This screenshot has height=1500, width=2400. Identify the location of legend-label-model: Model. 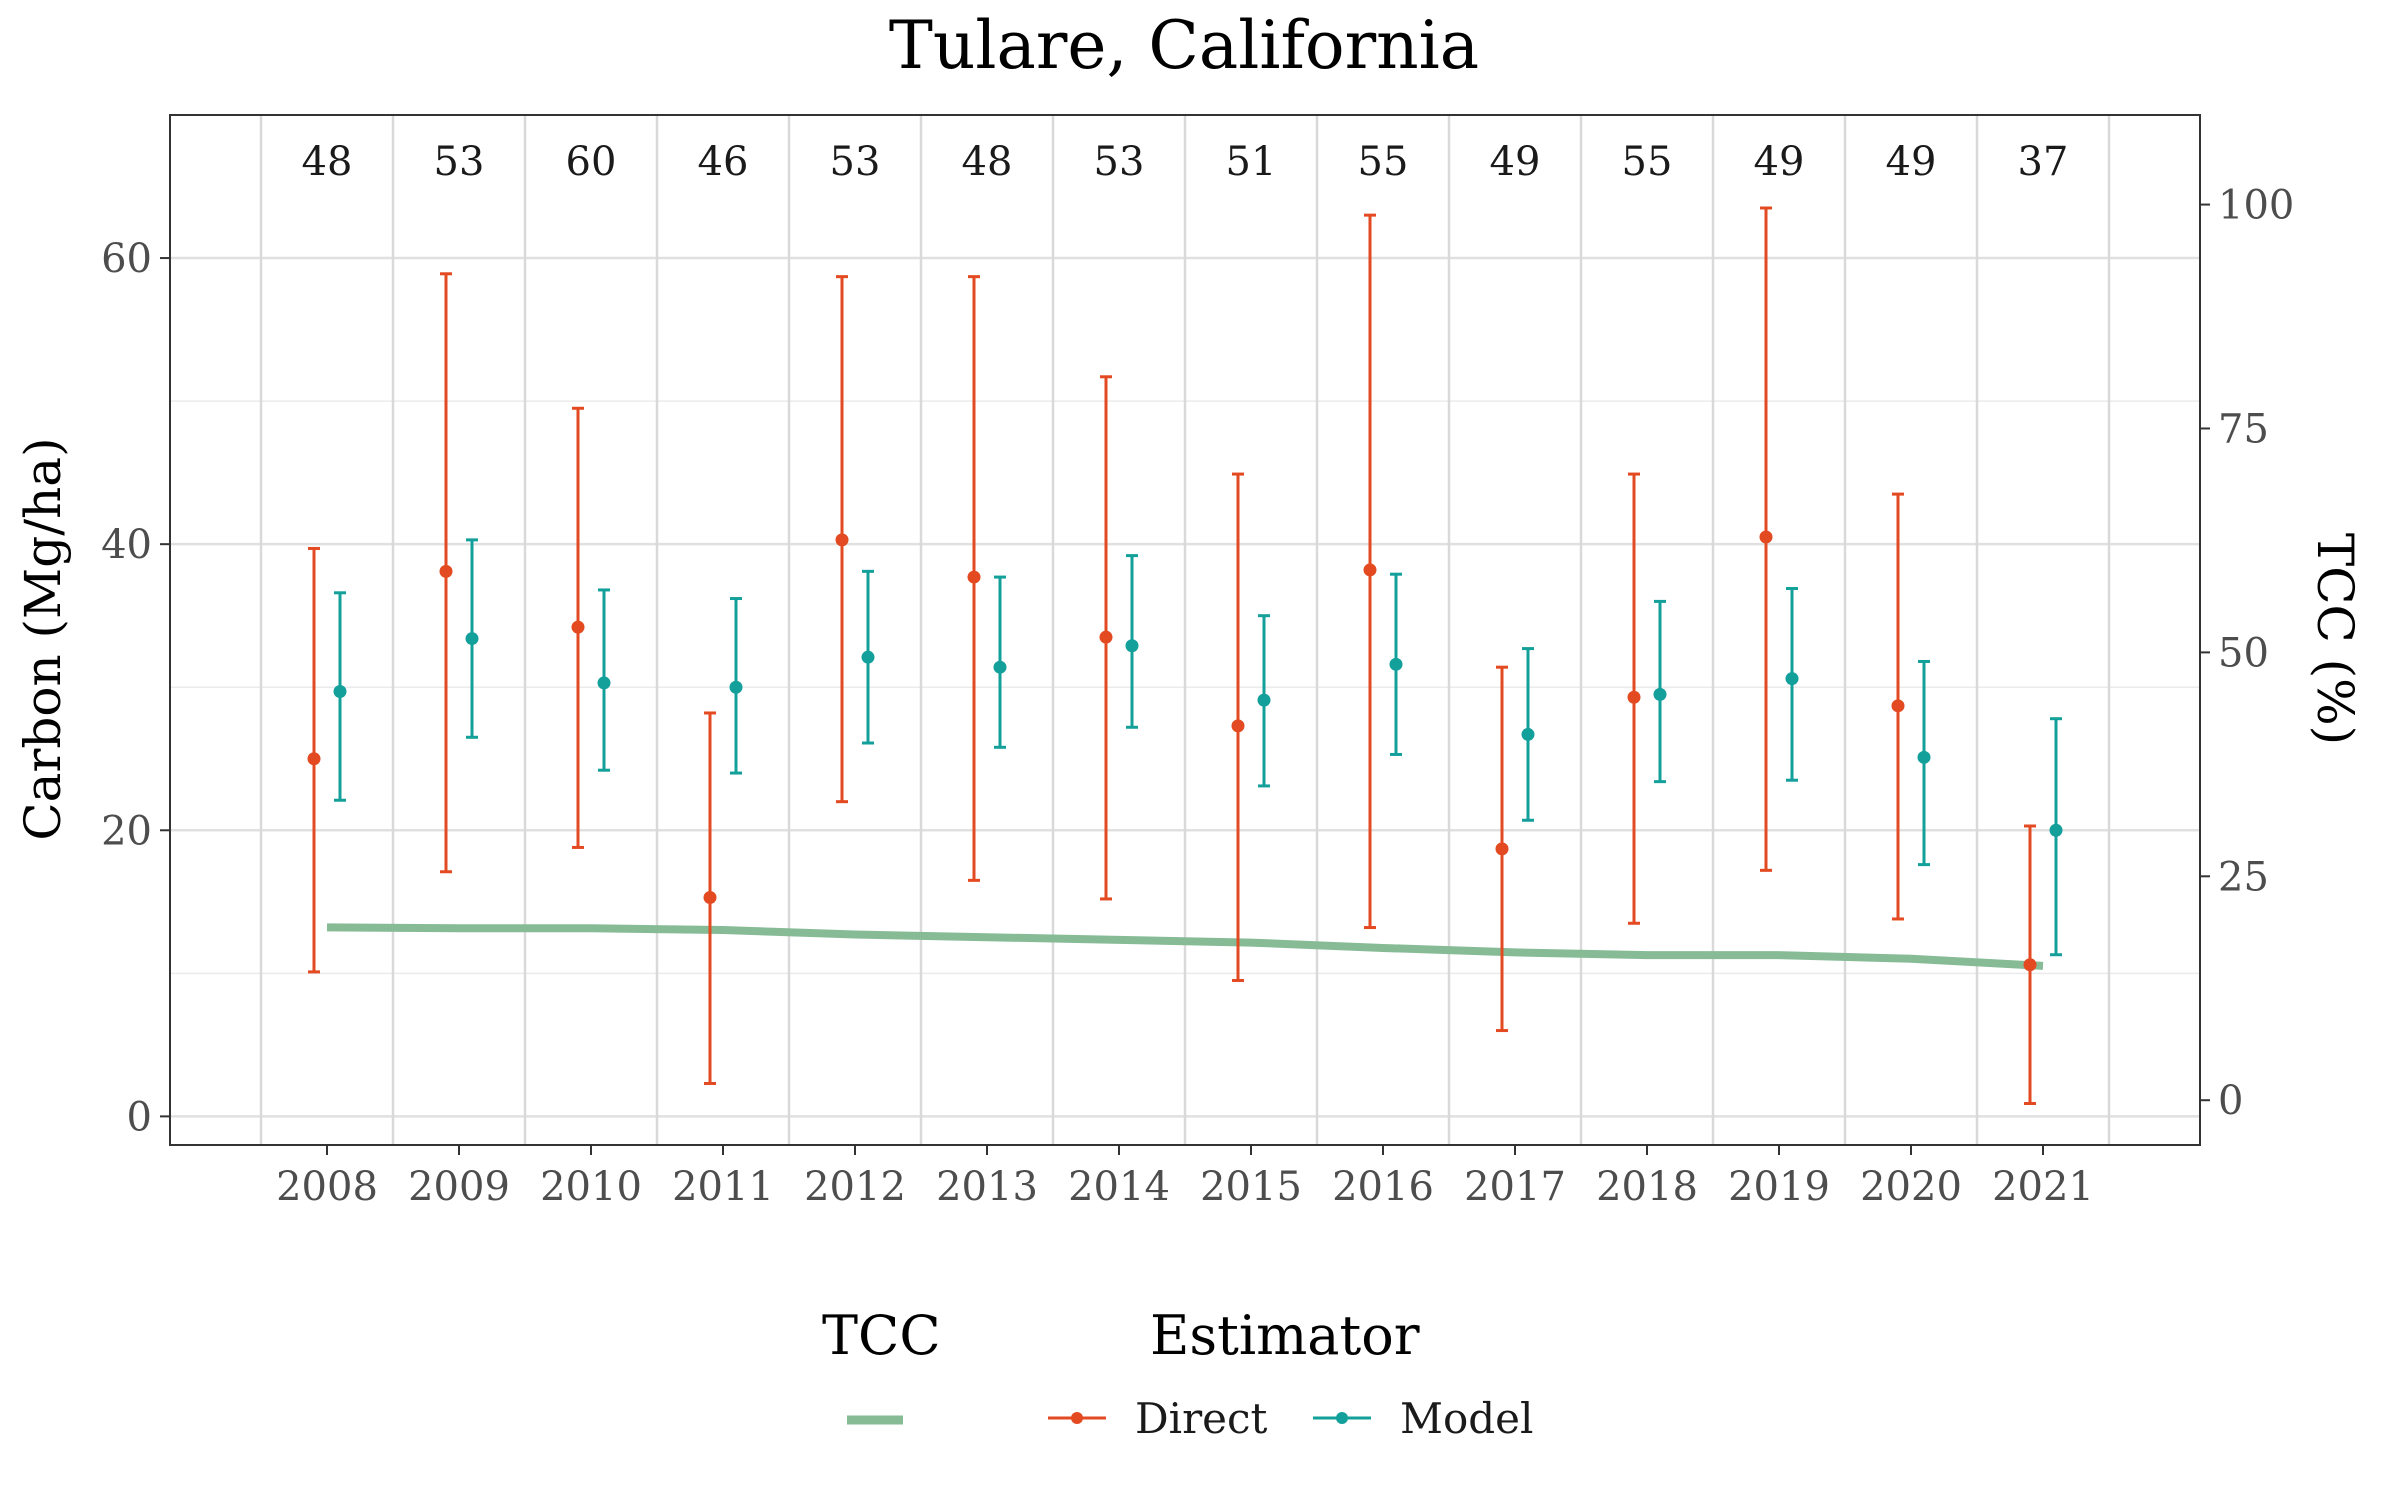
(1466, 1418).